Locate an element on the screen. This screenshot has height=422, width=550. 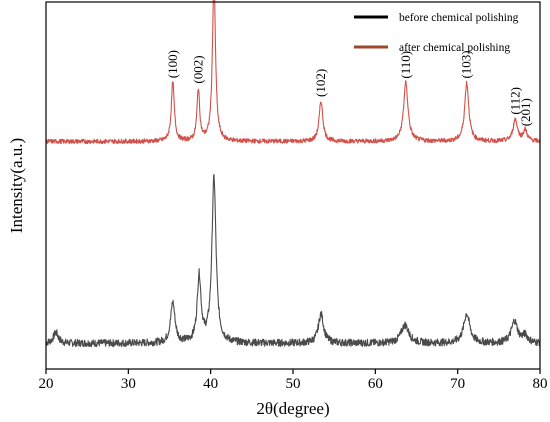
peak-label: (110) is located at coordinates (405, 65).